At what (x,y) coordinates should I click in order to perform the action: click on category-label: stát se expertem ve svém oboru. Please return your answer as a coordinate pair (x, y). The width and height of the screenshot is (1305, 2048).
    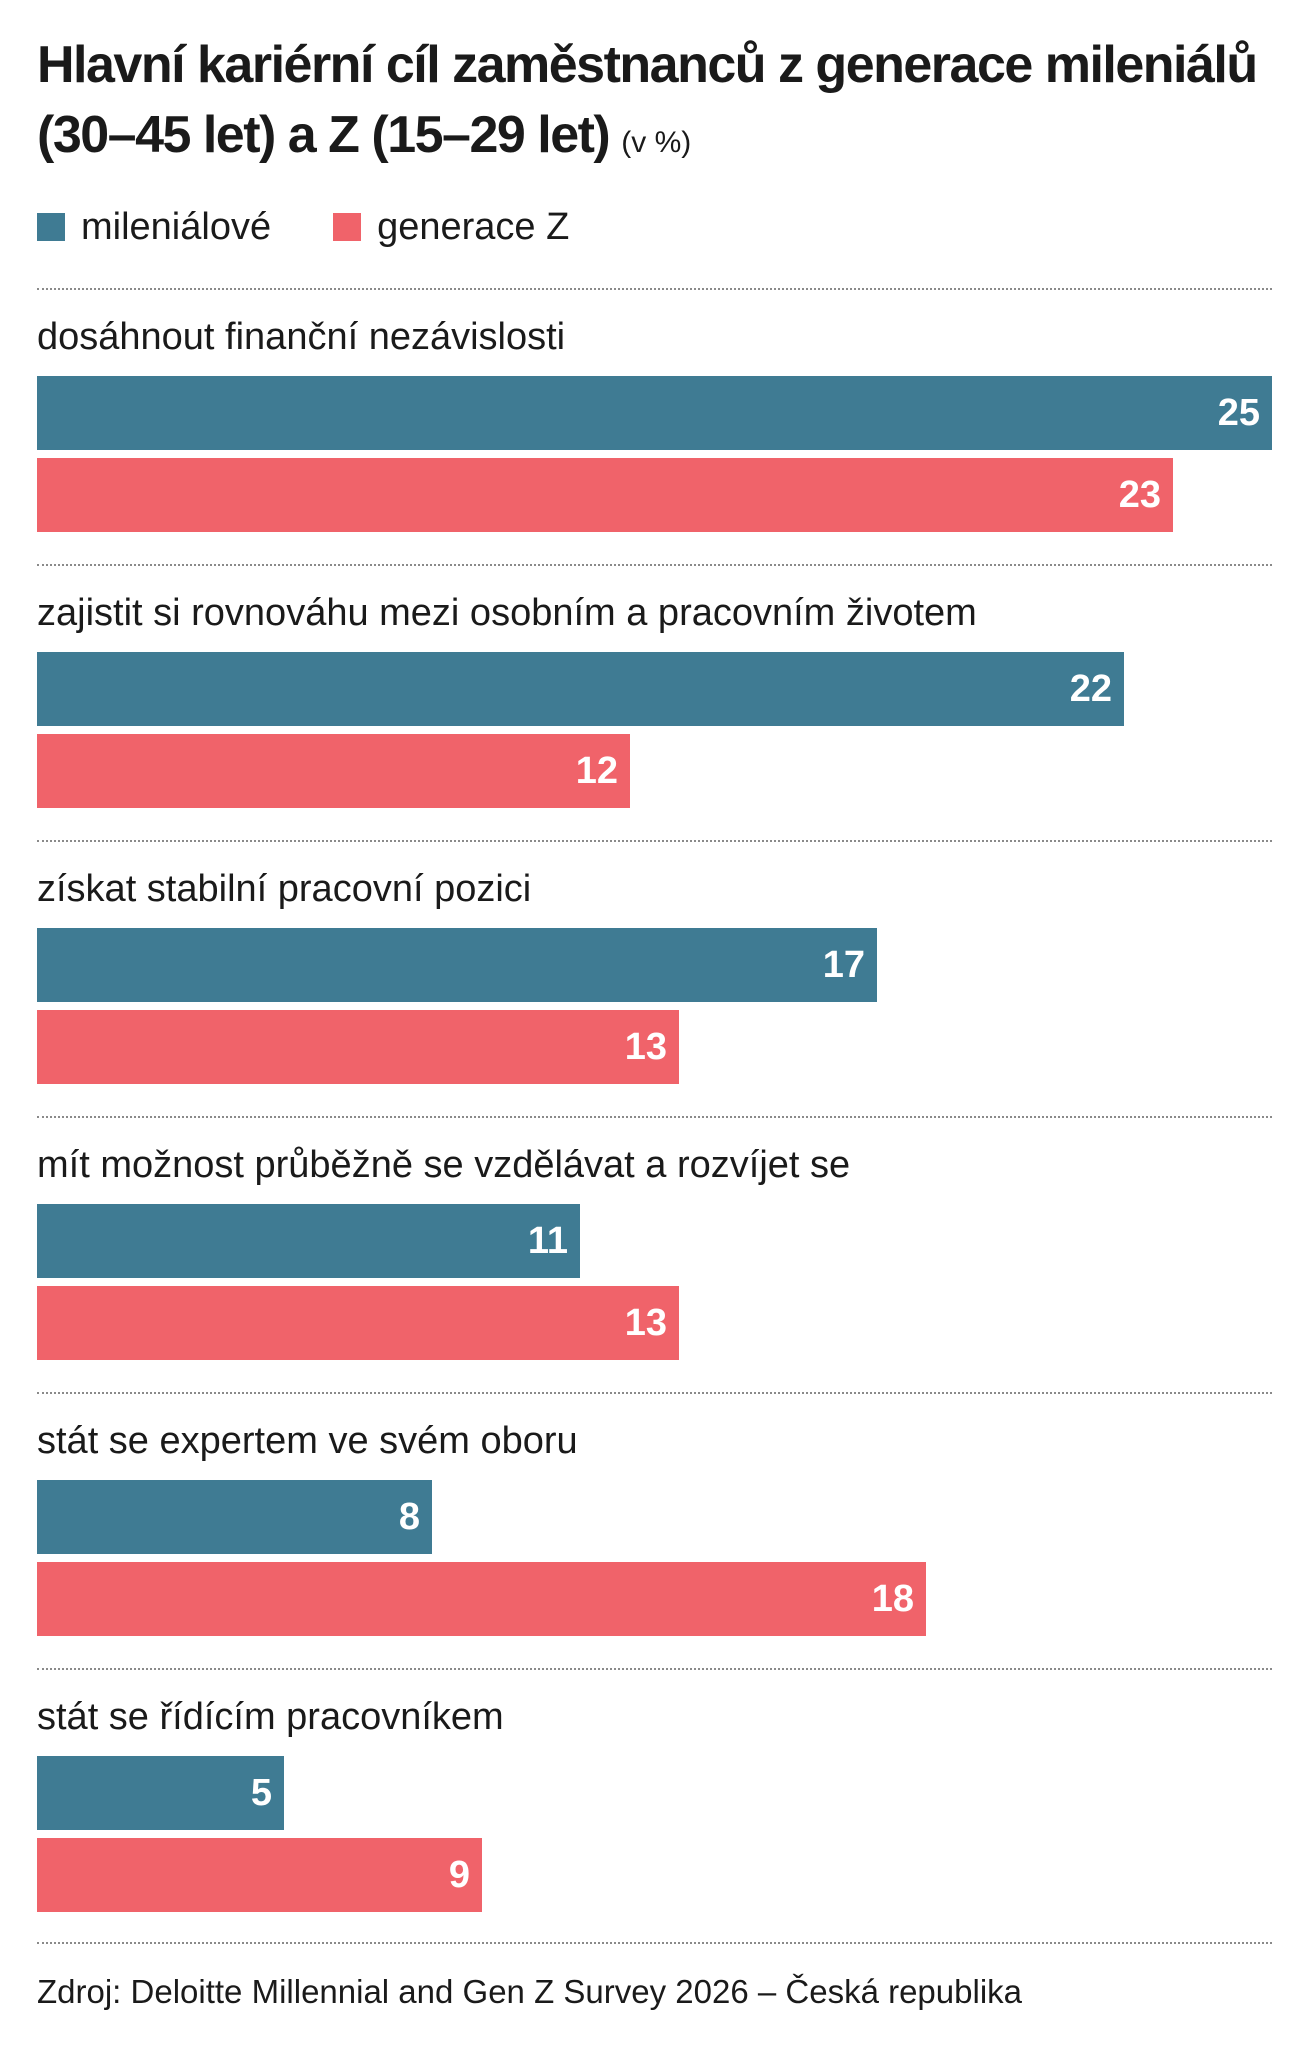
    Looking at the image, I should click on (307, 1441).